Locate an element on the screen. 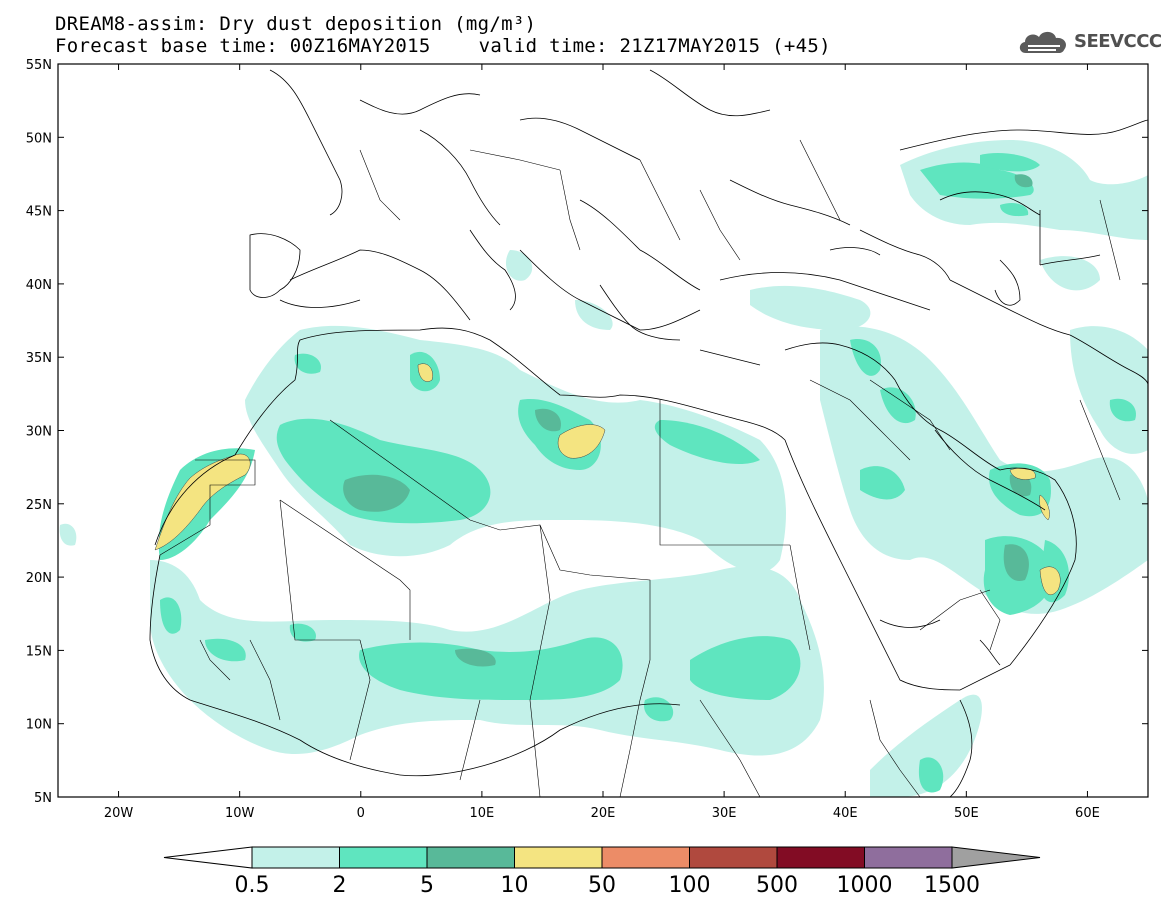 This screenshot has width=1165, height=907. lon-tick-label: 20E is located at coordinates (603, 813).